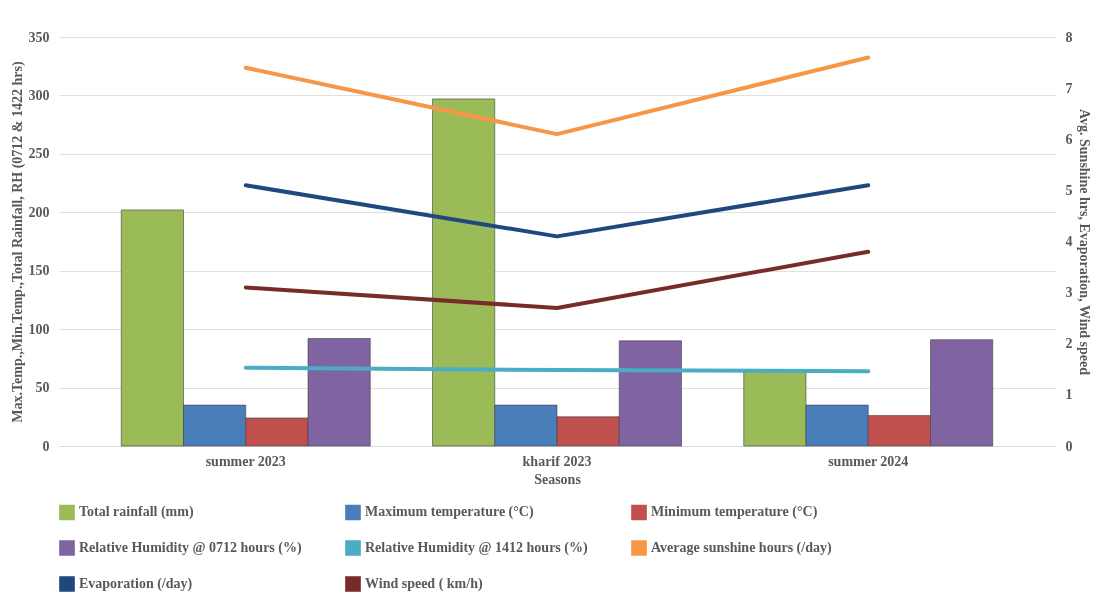 Image resolution: width=1110 pixels, height=609 pixels. I want to click on y-tick-label: 250, so click(39, 154).